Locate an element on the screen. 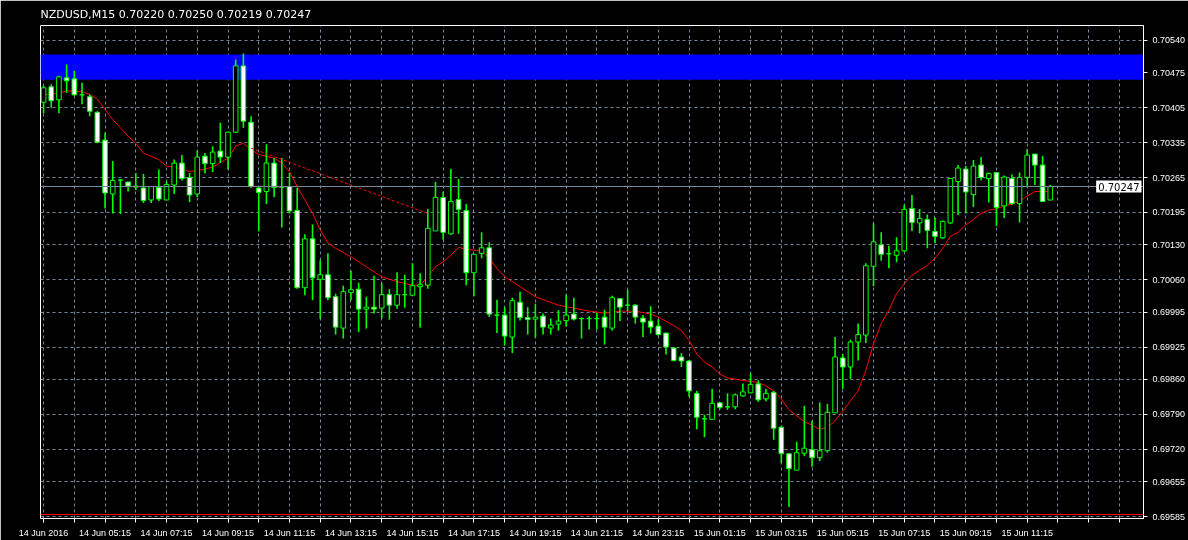 The height and width of the screenshot is (540, 1188). y-tick-label: 0.70475 is located at coordinates (1169, 72).